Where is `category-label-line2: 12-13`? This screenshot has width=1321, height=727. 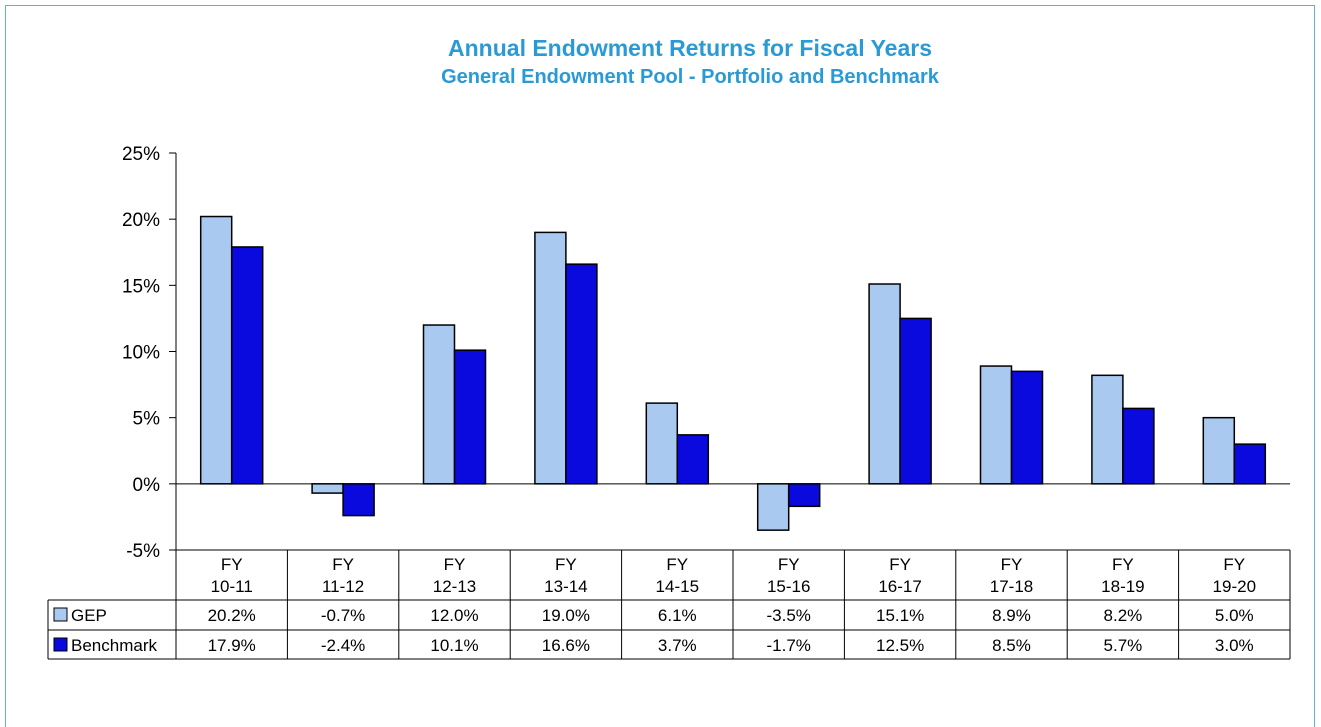
category-label-line2: 12-13 is located at coordinates (454, 586).